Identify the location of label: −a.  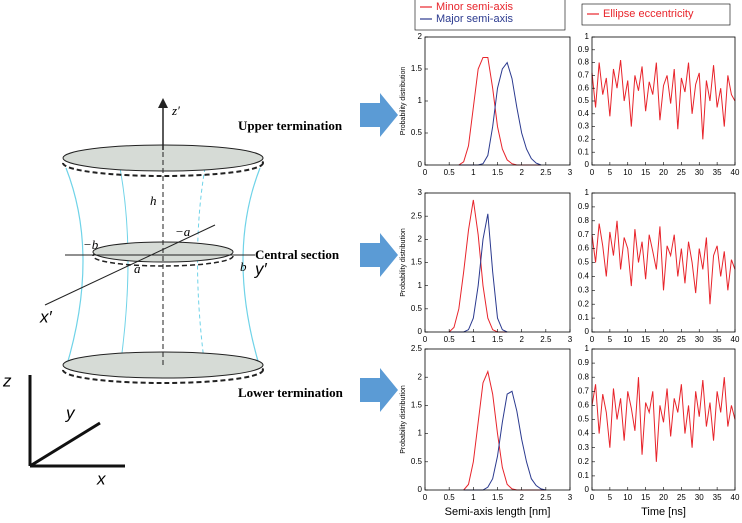
(183, 231).